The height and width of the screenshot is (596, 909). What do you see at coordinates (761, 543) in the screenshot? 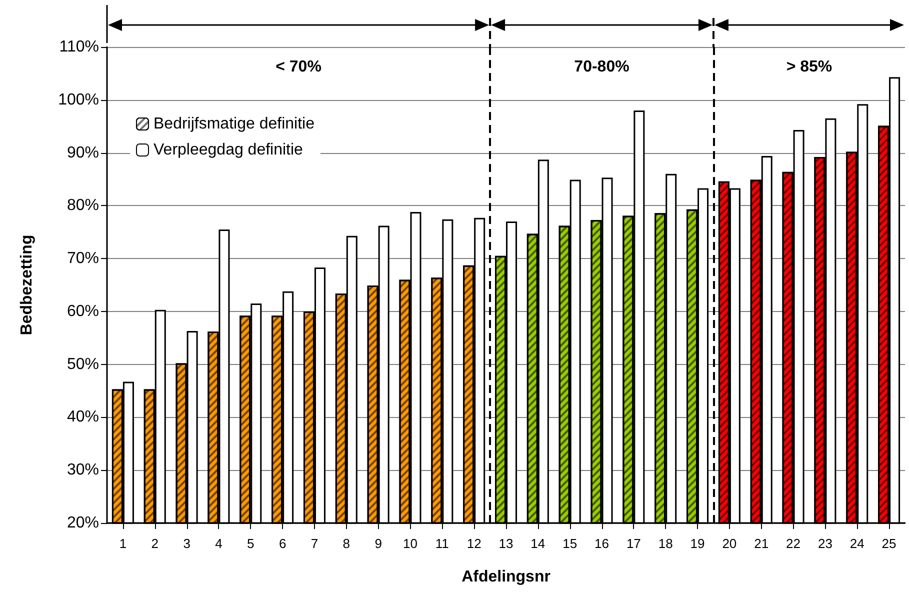
I see `x-tick-label: 21` at bounding box center [761, 543].